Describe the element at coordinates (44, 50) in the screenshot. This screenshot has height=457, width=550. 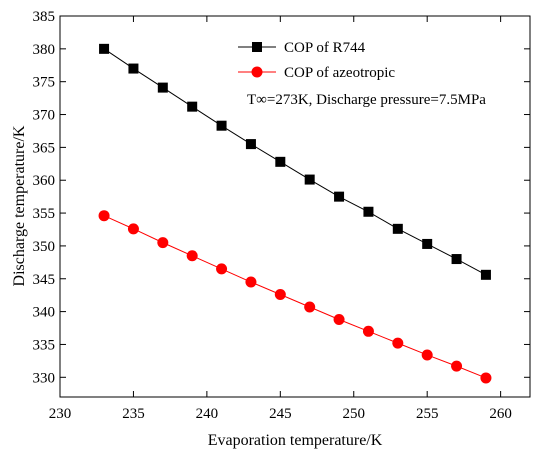
I see `y-tick-label: 380` at that location.